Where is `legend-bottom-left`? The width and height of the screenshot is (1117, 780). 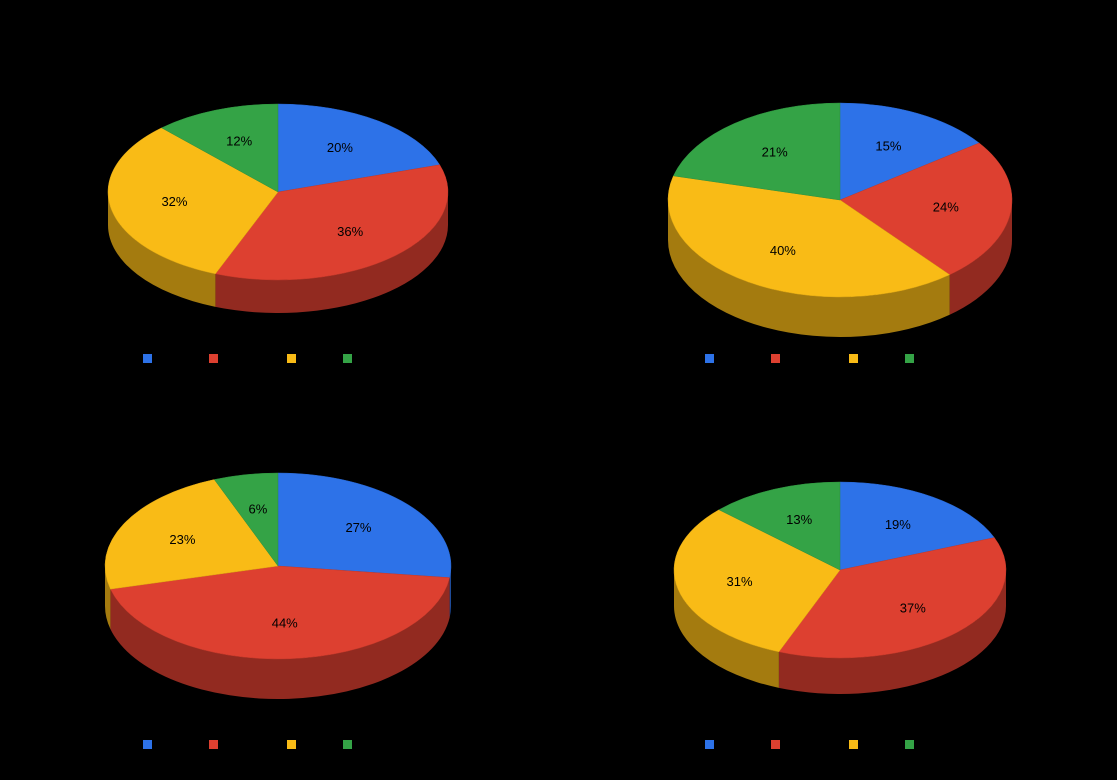
legend-bottom-left is located at coordinates (247, 744).